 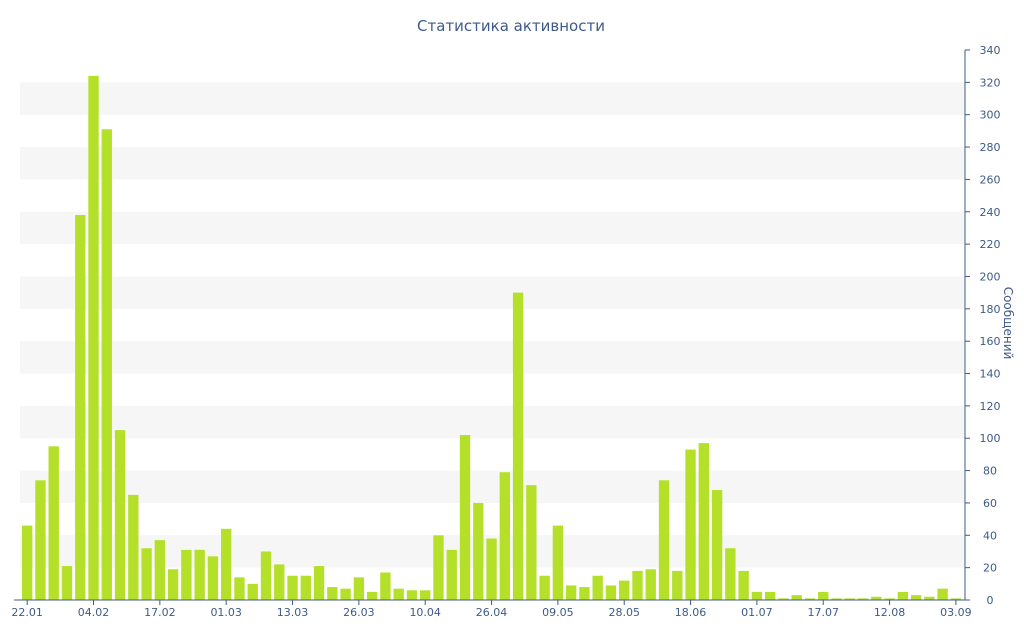 I want to click on x-tick-label: 28.05, so click(x=624, y=612).